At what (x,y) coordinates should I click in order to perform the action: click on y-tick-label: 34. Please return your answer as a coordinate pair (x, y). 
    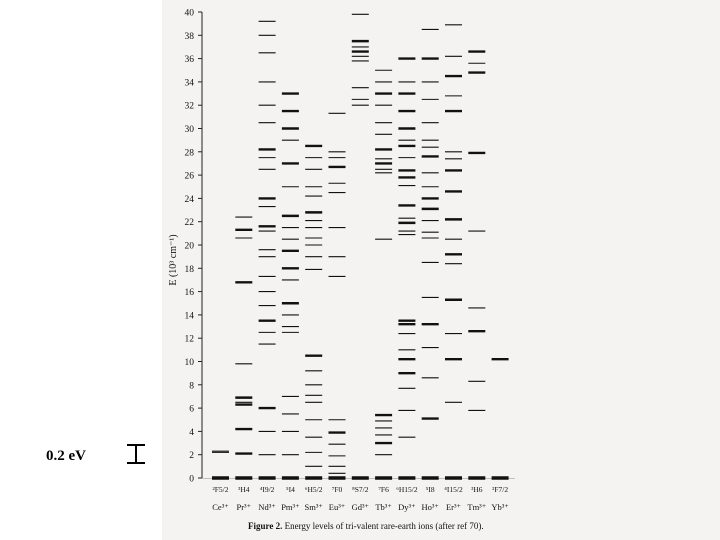
    Looking at the image, I should click on (190, 83).